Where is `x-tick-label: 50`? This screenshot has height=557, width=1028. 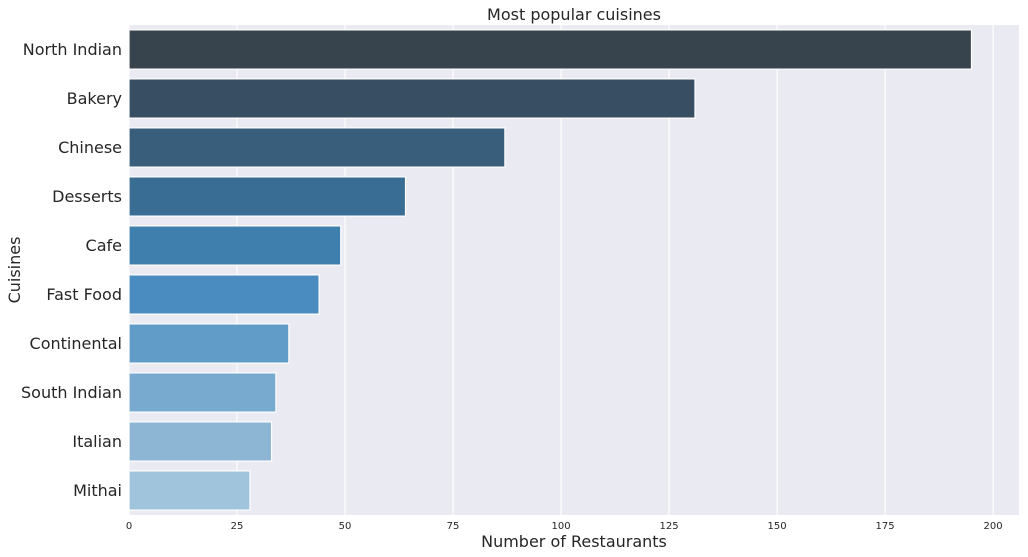 x-tick-label: 50 is located at coordinates (345, 526).